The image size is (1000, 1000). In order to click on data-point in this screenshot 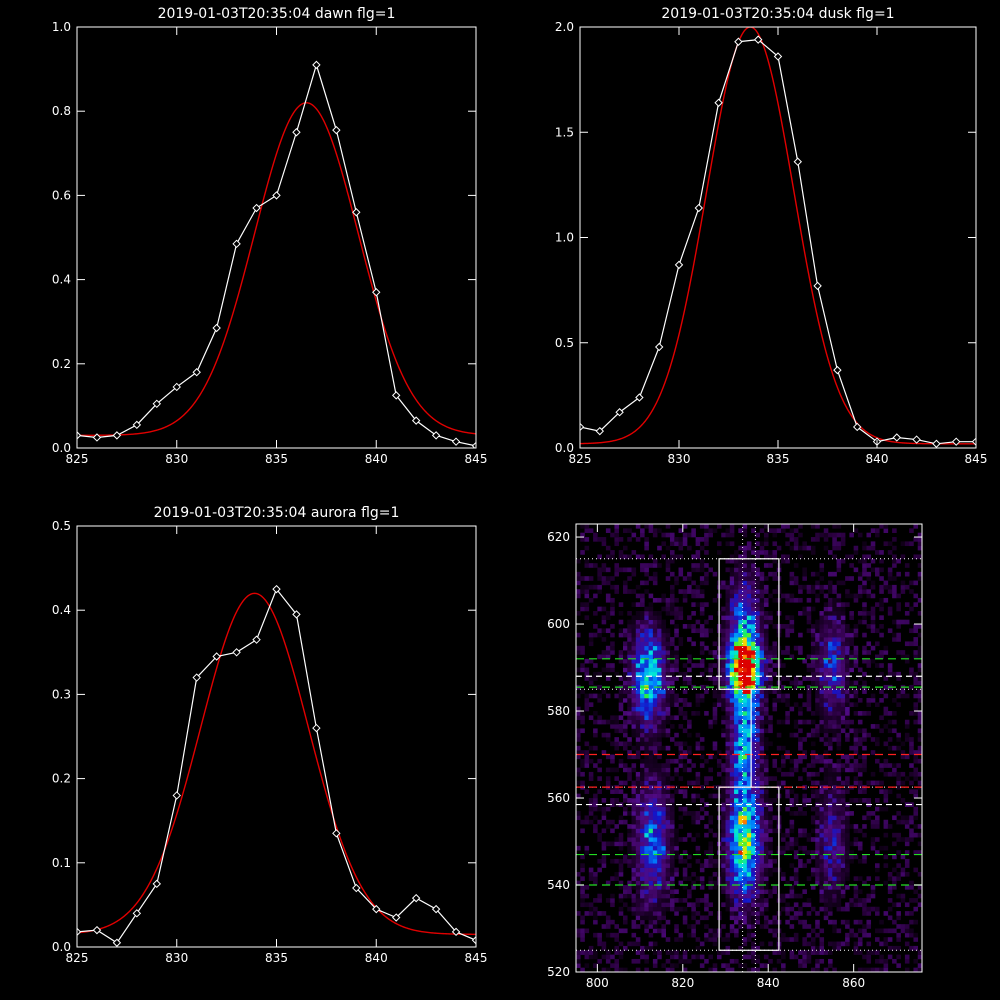, I will do `click(157, 404)`.